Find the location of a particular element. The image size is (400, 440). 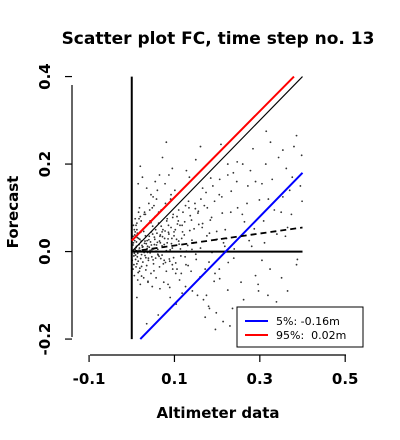

legend-box is located at coordinates (300, 327).